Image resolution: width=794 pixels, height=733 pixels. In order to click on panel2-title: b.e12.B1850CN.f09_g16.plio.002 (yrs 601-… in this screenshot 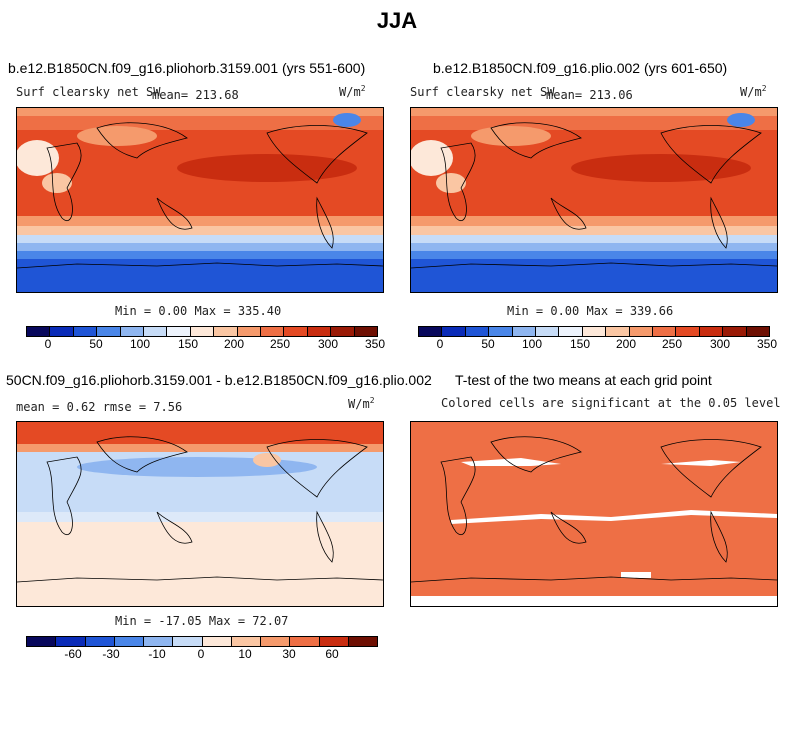, I will do `click(580, 68)`.